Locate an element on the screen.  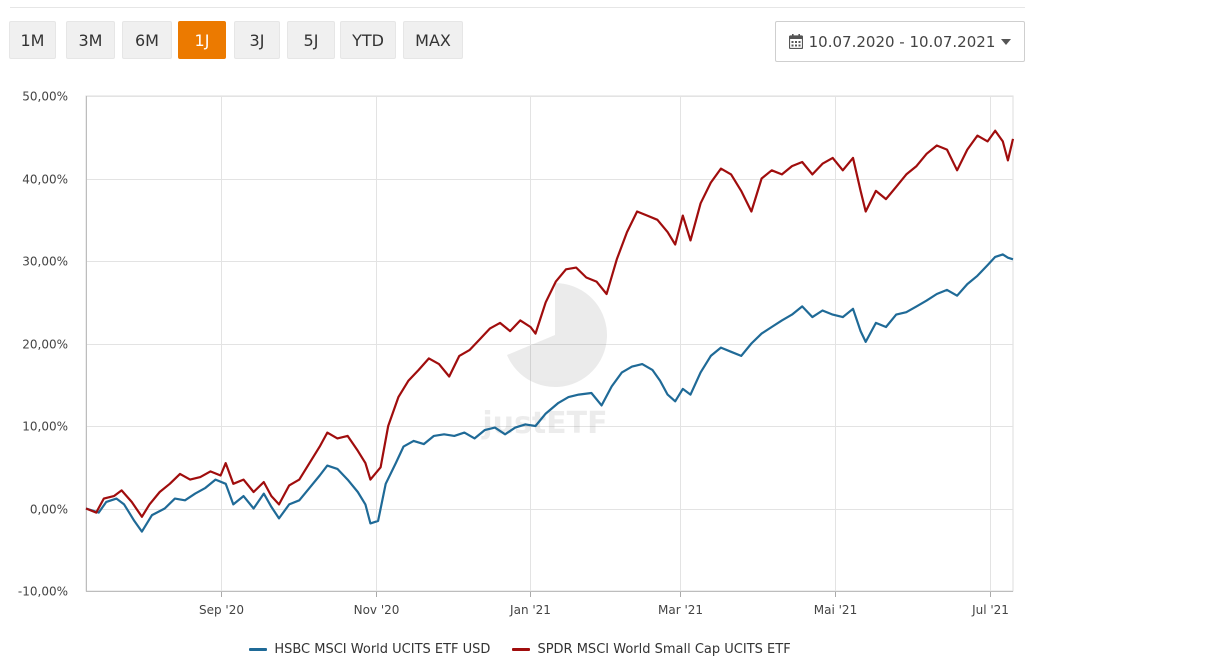
y-tick-label: 40,00% is located at coordinates (45, 180).